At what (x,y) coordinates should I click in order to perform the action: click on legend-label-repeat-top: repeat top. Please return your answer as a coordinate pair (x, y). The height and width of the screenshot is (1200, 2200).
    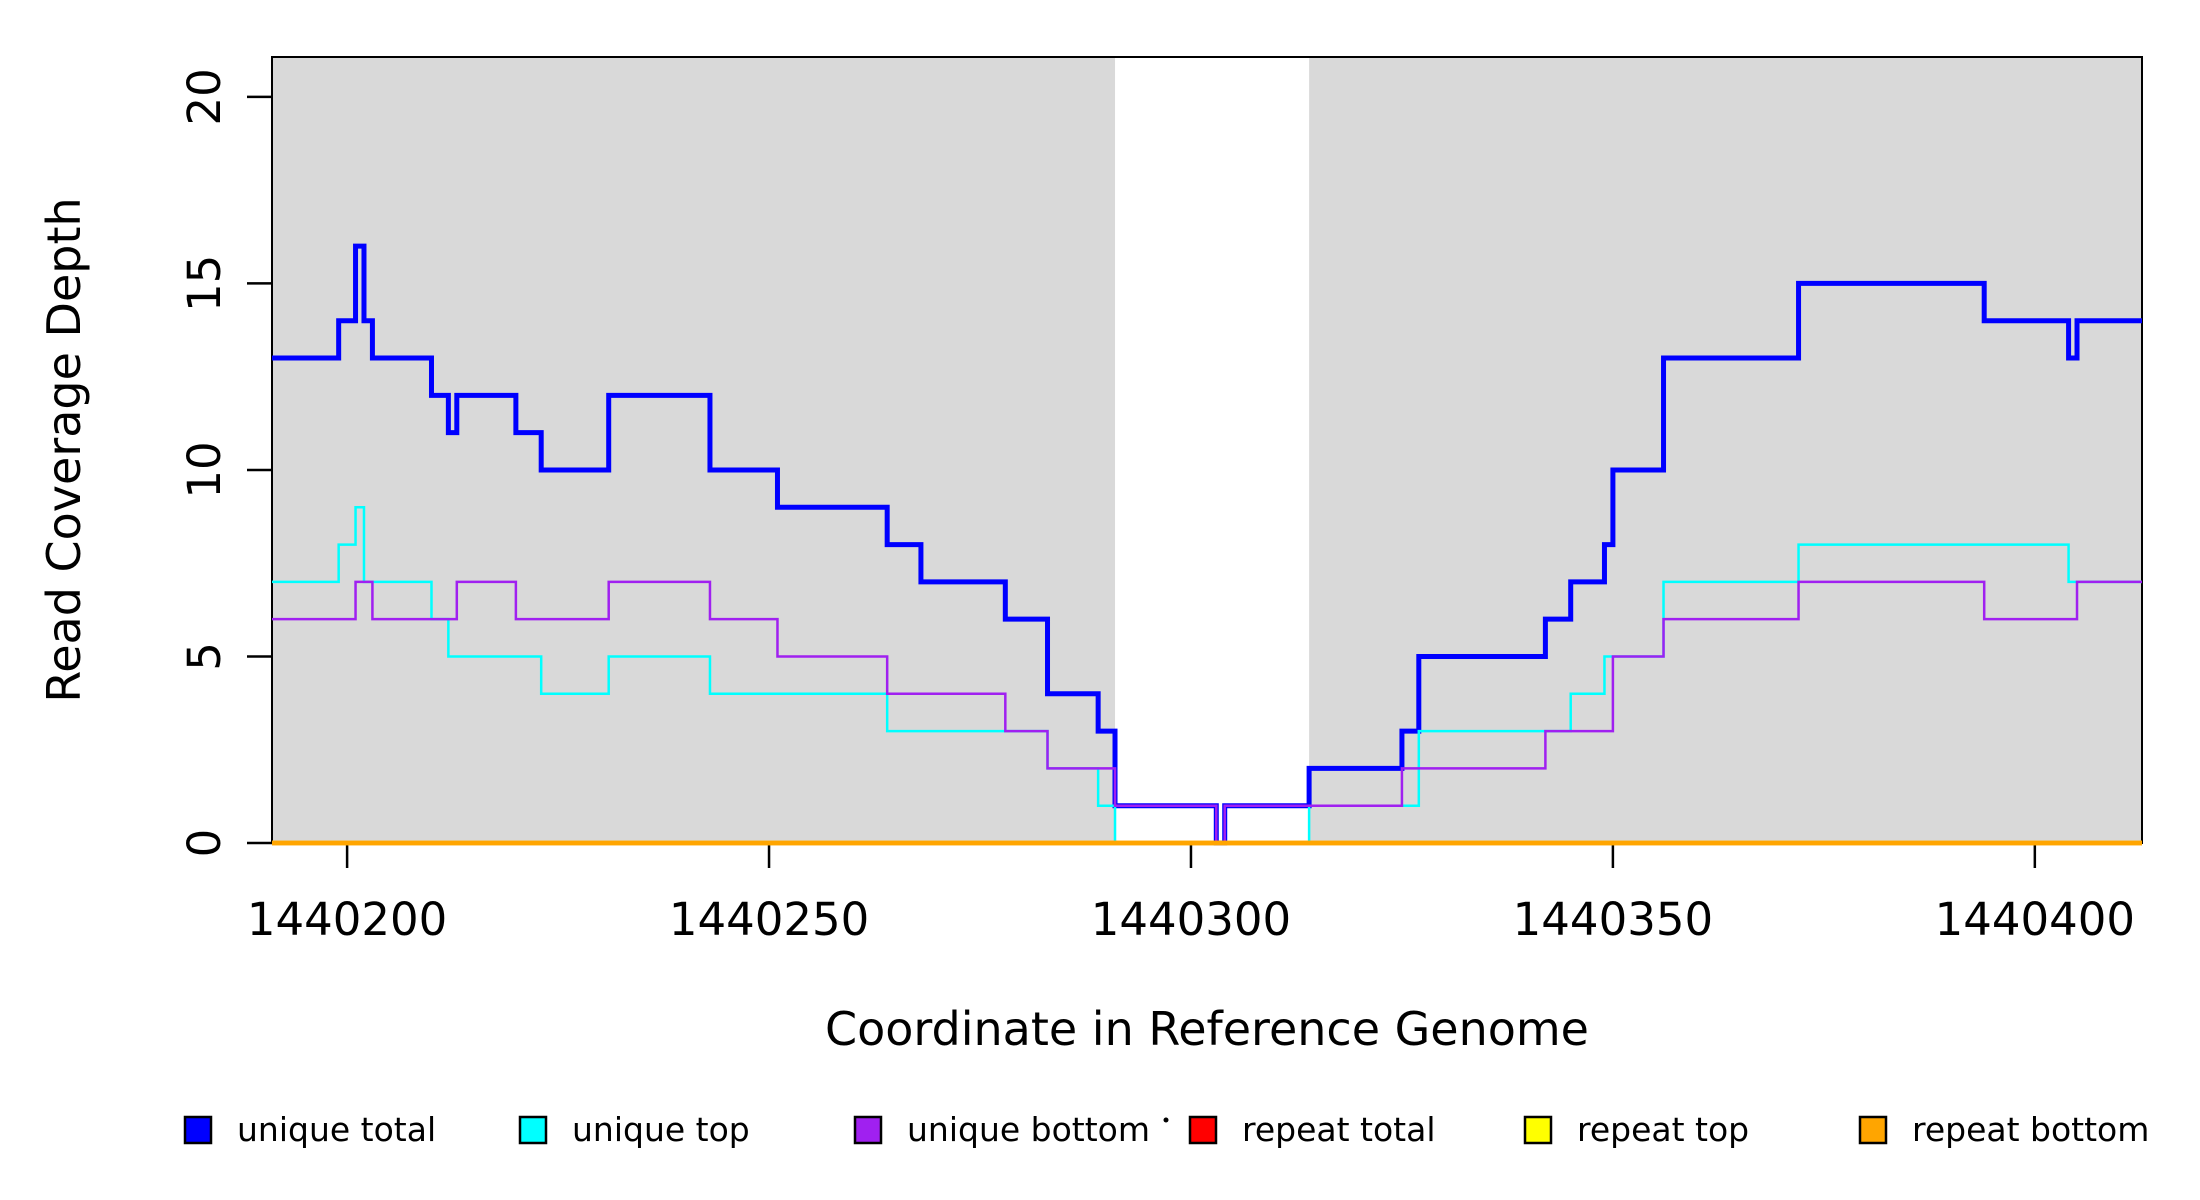
    Looking at the image, I should click on (1663, 1129).